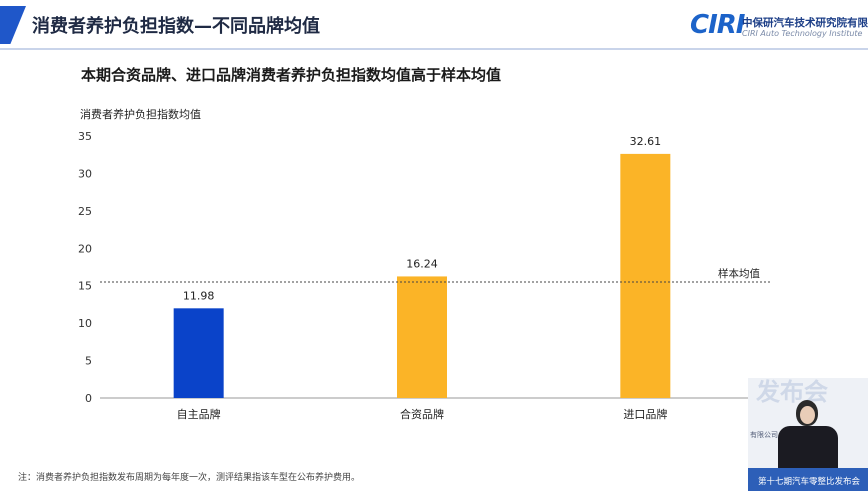 The height and width of the screenshot is (491, 868). What do you see at coordinates (189, 478) in the screenshot?
I see `footnote: 注：消费者养护负担指数发布周期为每年度一次，测评结果指该车型在公布养护费用。` at bounding box center [189, 478].